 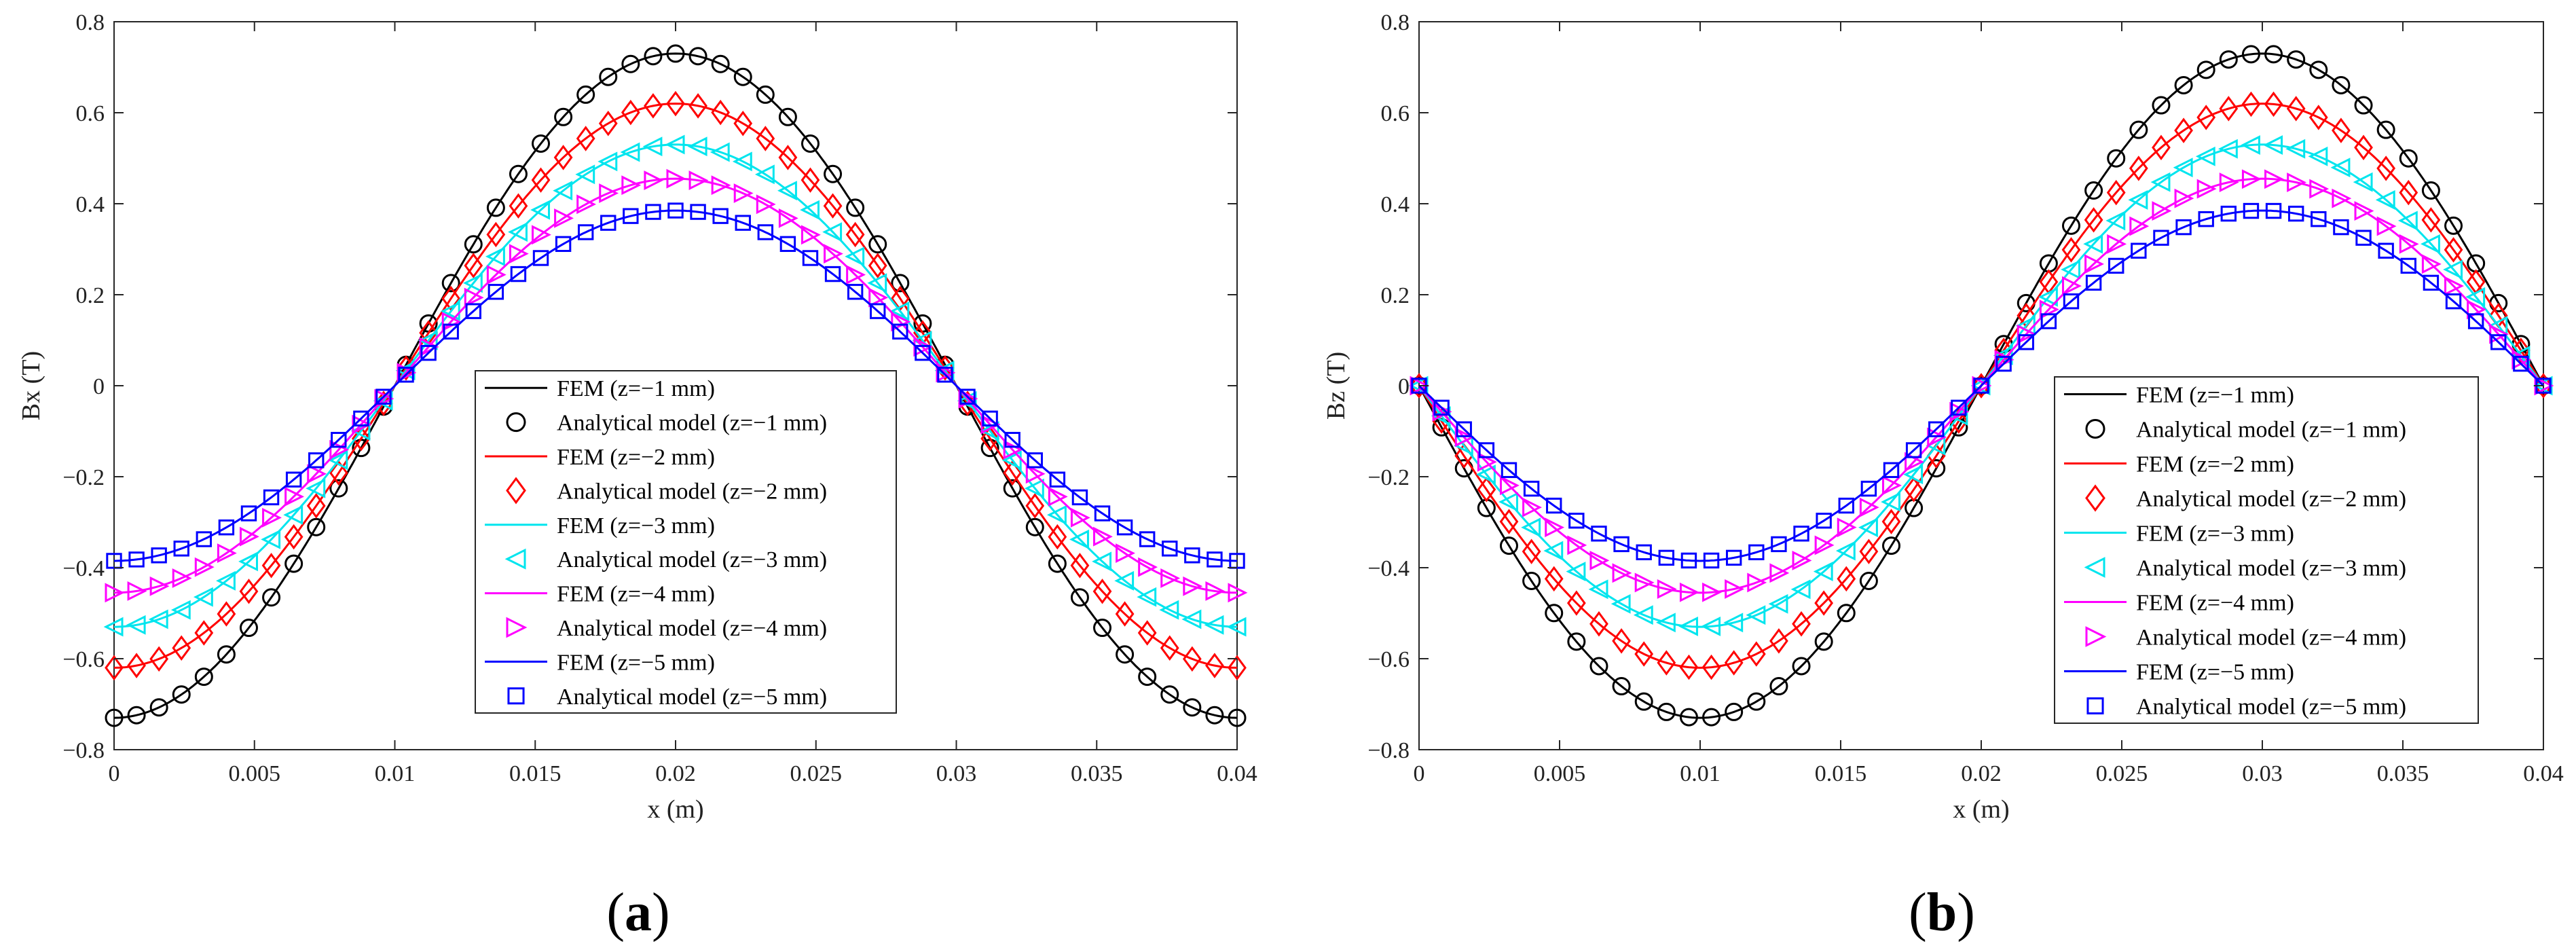 I want to click on x-tick-label: 0.005, so click(x=1560, y=774).